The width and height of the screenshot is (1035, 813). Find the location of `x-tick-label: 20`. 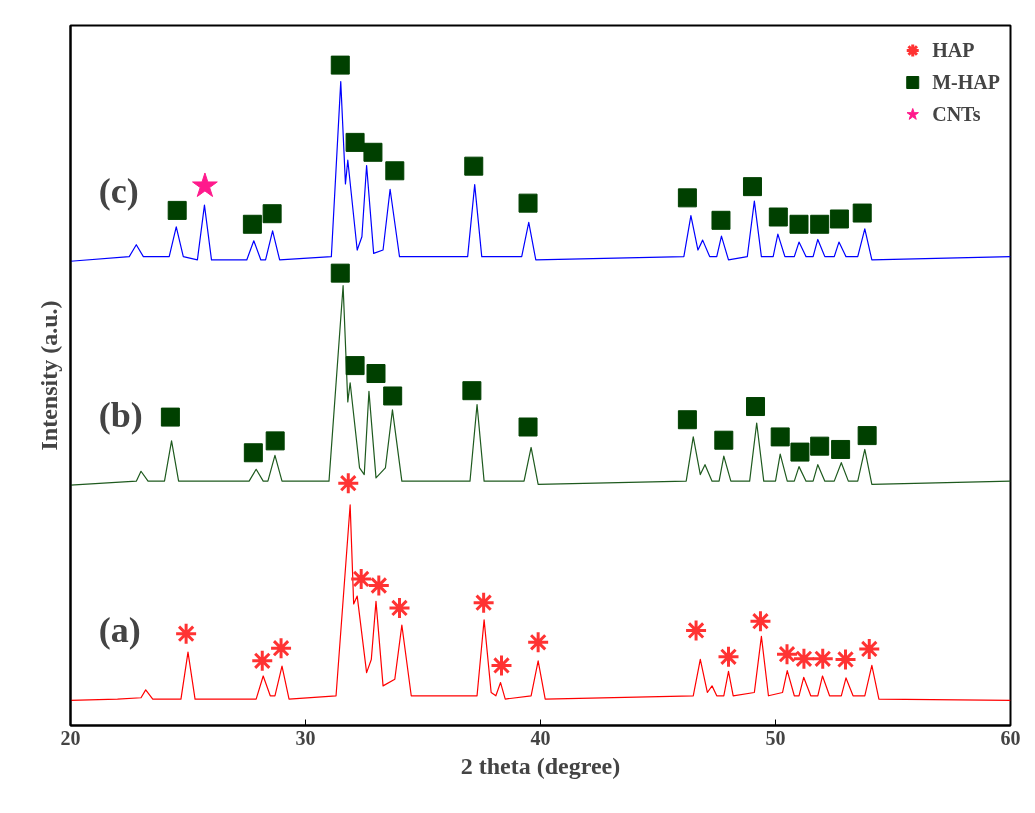

x-tick-label: 20 is located at coordinates (70, 737).